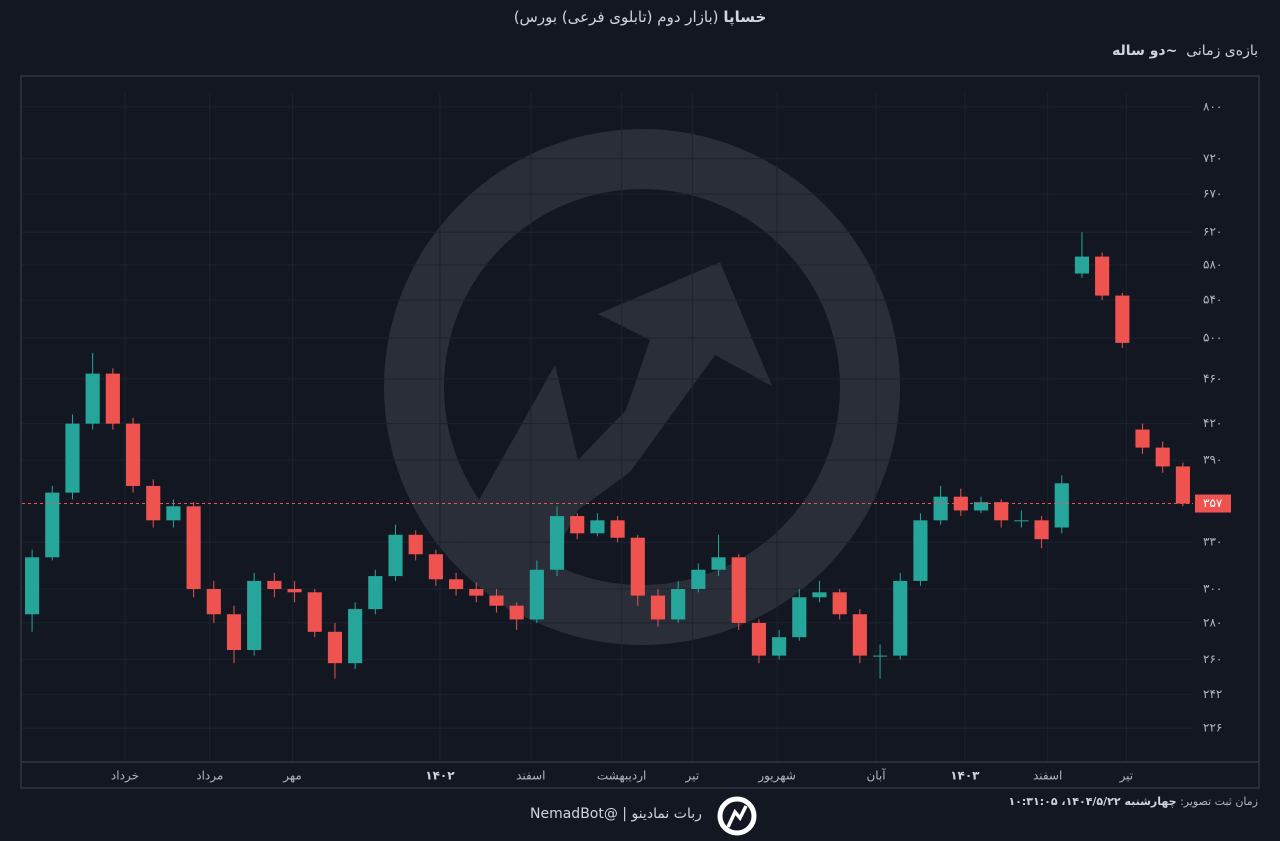  I want to click on y-tick-label: ۶۷۰, so click(1212, 194).